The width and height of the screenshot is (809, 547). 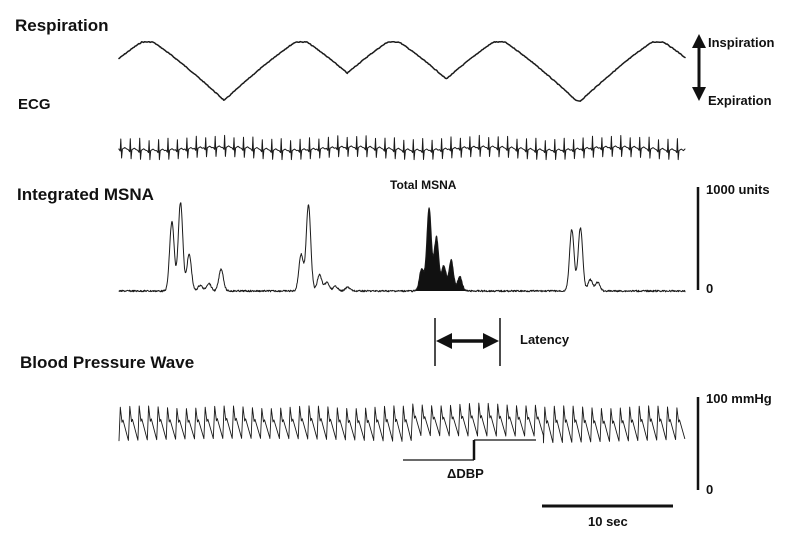 What do you see at coordinates (85, 194) in the screenshot?
I see `integrated-msna-label: Integrated MSNA` at bounding box center [85, 194].